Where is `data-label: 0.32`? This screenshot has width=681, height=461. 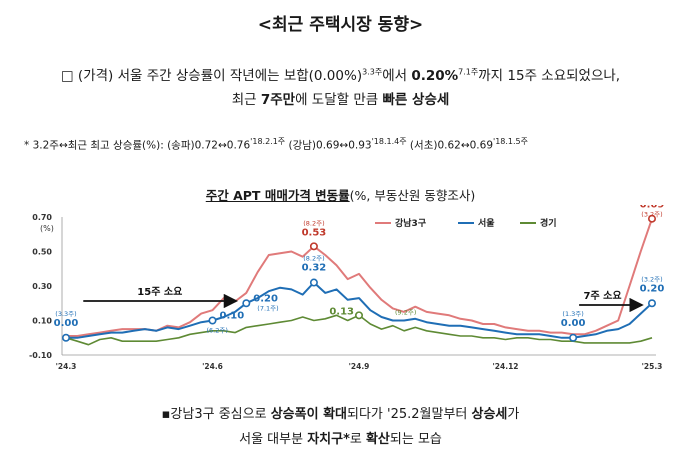 data-label: 0.32 is located at coordinates (314, 268).